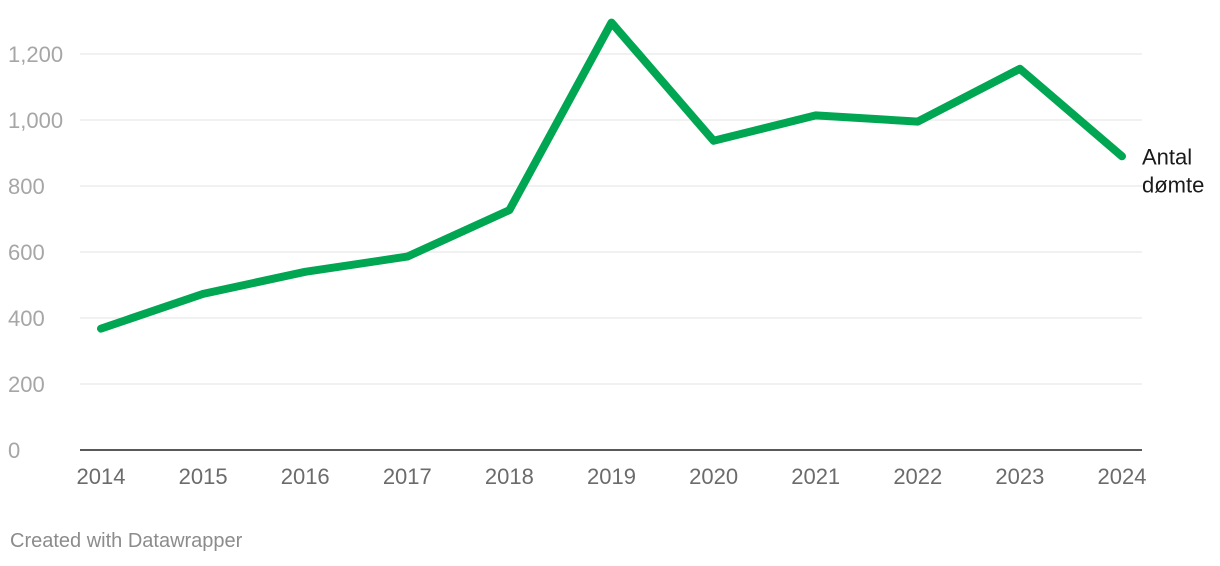 The image size is (1220, 566). What do you see at coordinates (1167, 156) in the screenshot?
I see `series-label-line-0: Antal` at bounding box center [1167, 156].